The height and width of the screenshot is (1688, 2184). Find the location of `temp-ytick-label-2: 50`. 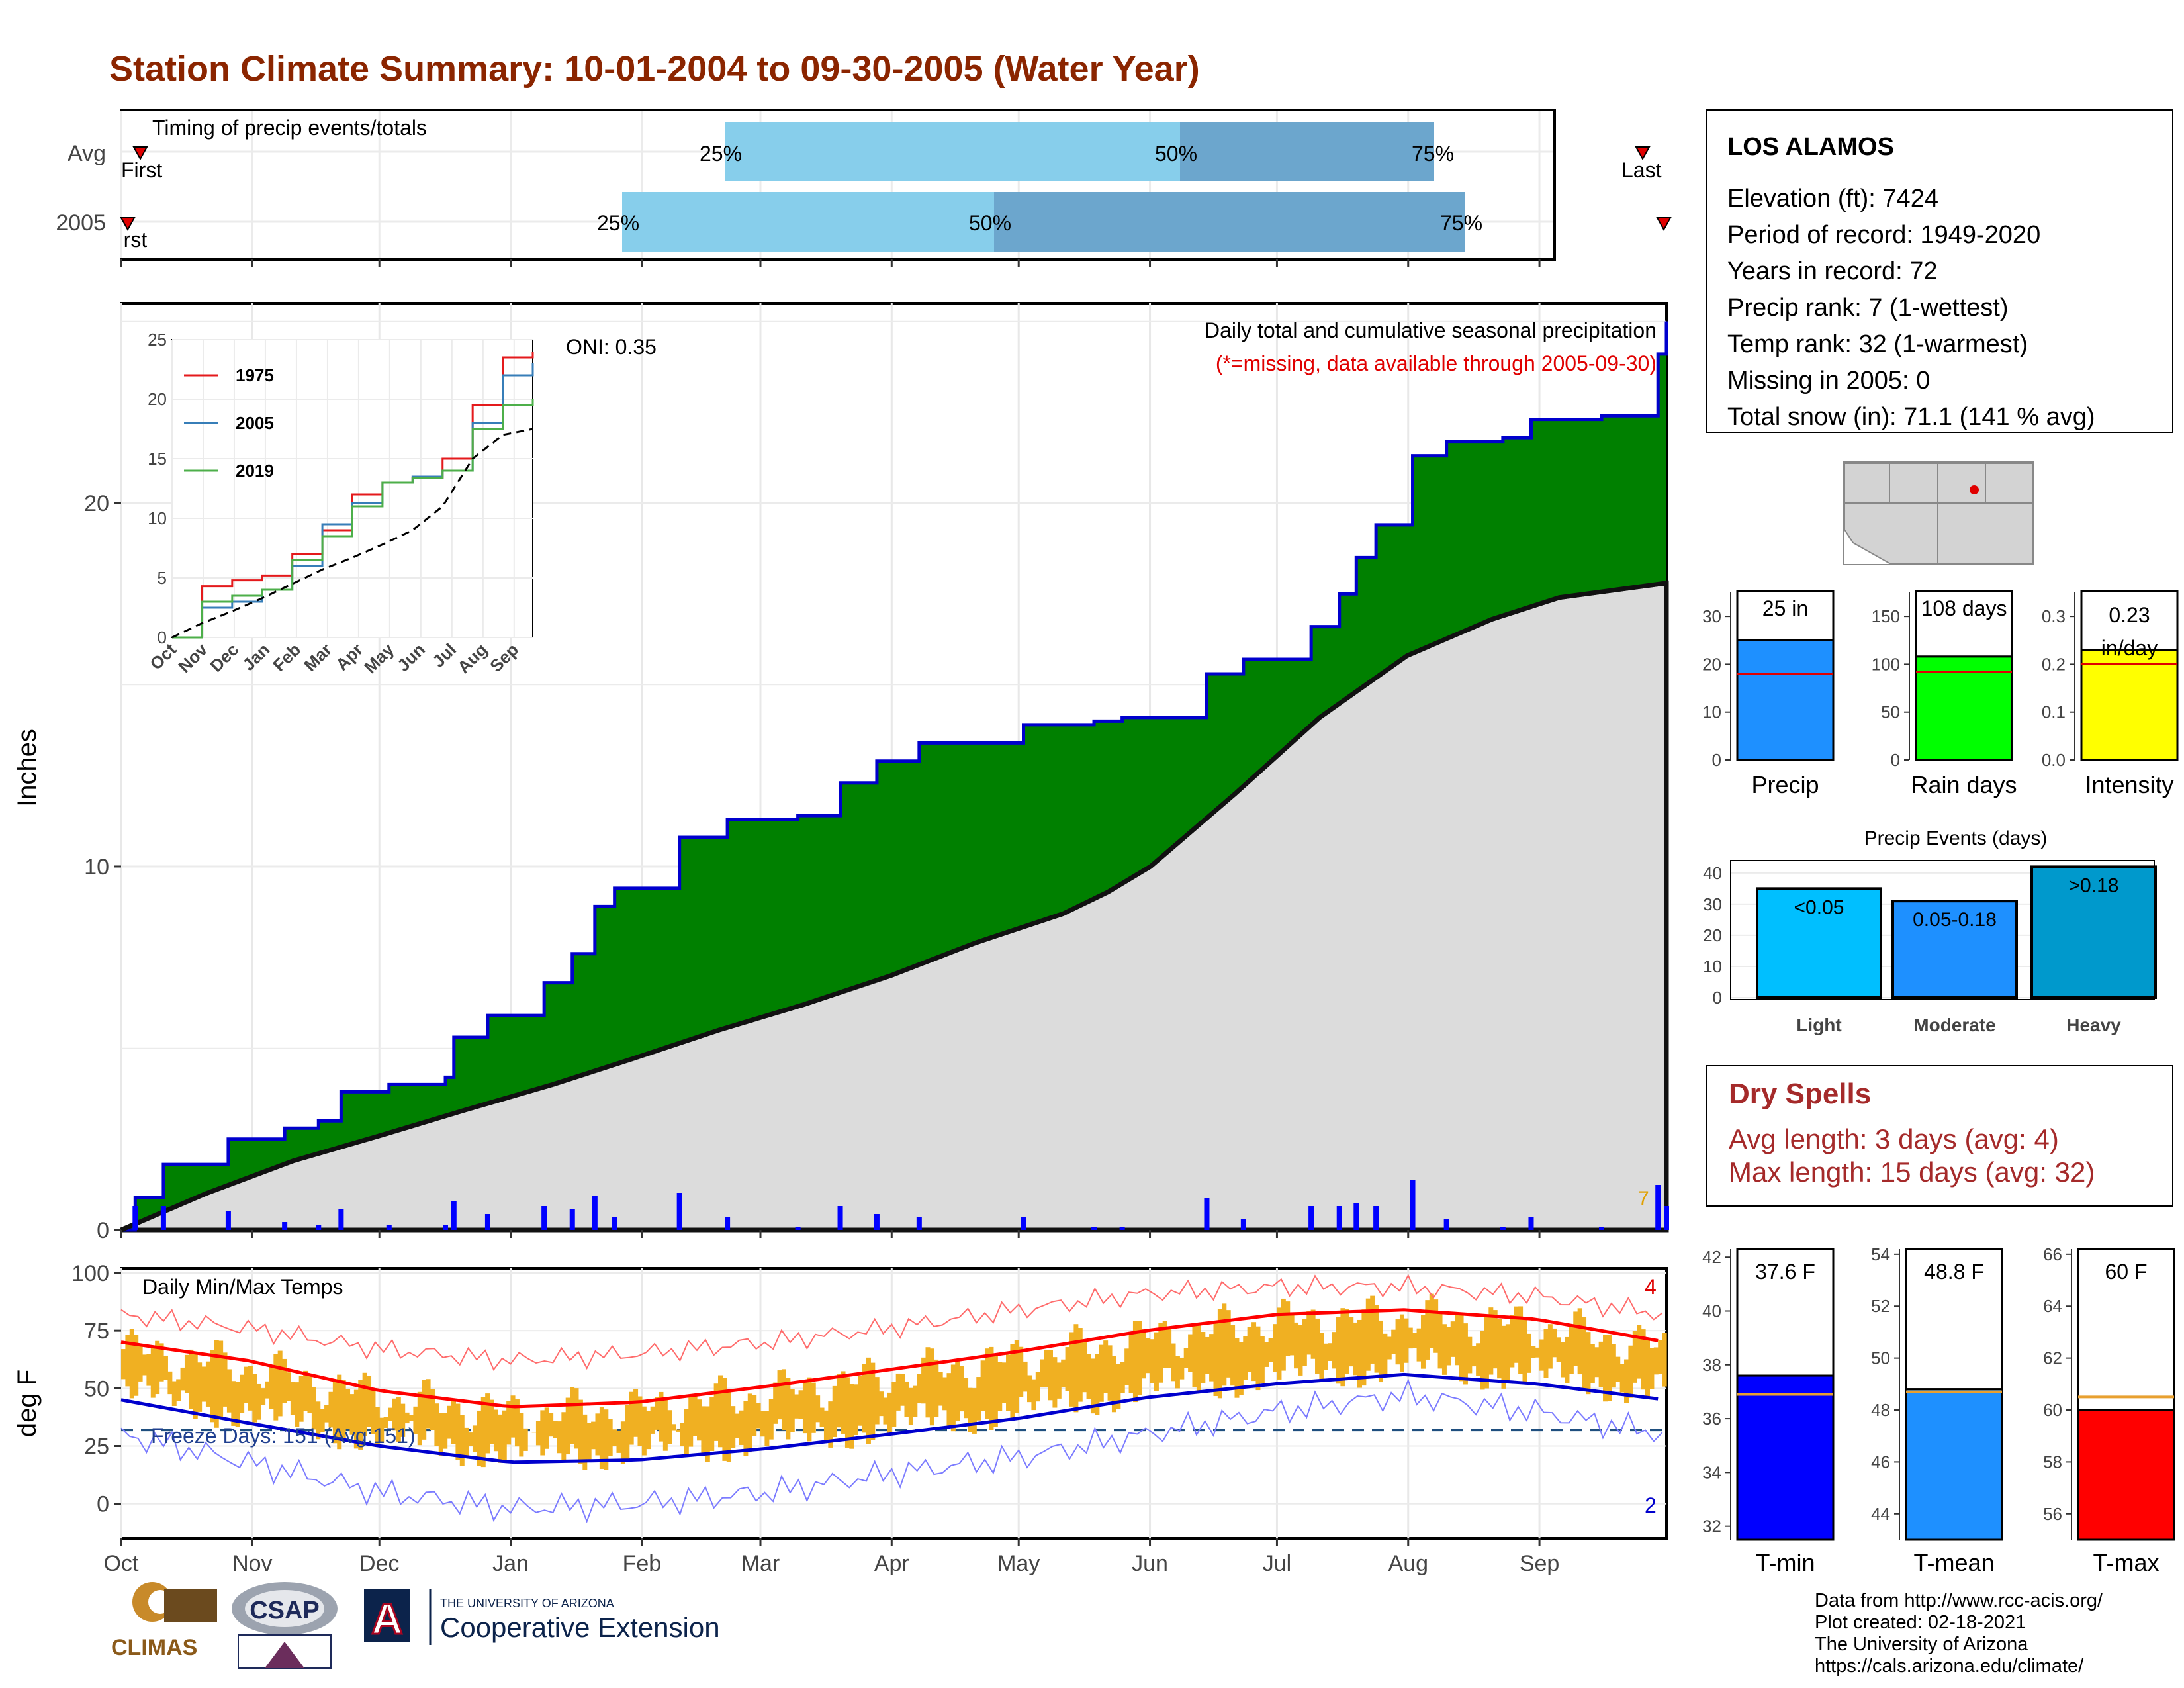

temp-ytick-label-2: 50 is located at coordinates (97, 1388).